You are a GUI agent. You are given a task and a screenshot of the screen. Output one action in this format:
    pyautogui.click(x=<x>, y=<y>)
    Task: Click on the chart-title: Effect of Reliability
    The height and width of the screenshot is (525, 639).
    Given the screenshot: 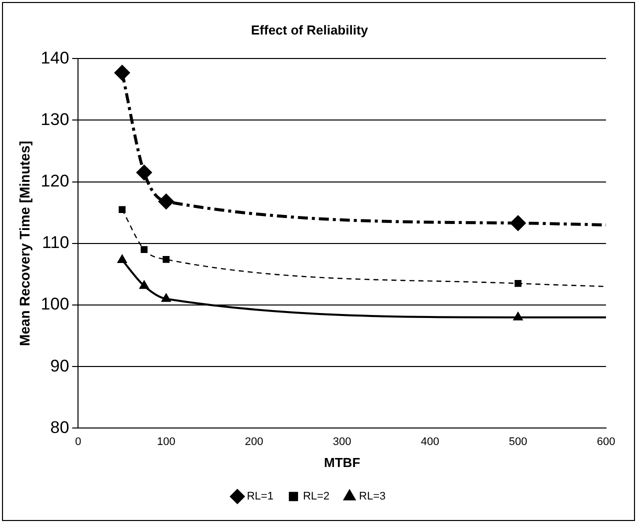 What is the action you would take?
    pyautogui.click(x=309, y=30)
    